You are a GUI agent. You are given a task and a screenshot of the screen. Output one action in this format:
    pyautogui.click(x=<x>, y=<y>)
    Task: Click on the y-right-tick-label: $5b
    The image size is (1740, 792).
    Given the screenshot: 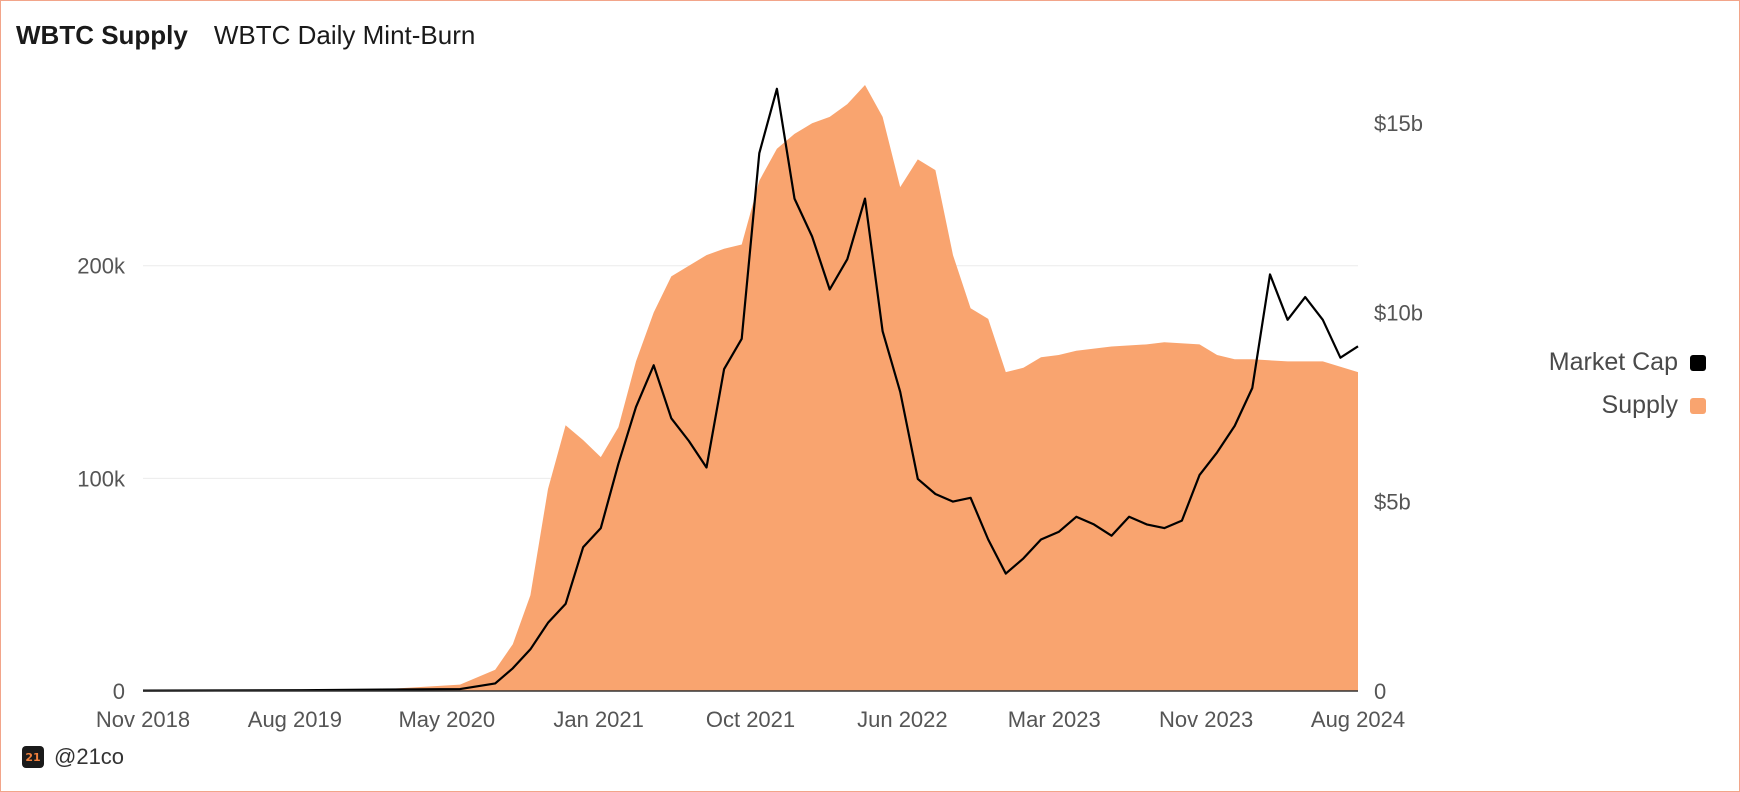 What is the action you would take?
    pyautogui.click(x=1392, y=502)
    